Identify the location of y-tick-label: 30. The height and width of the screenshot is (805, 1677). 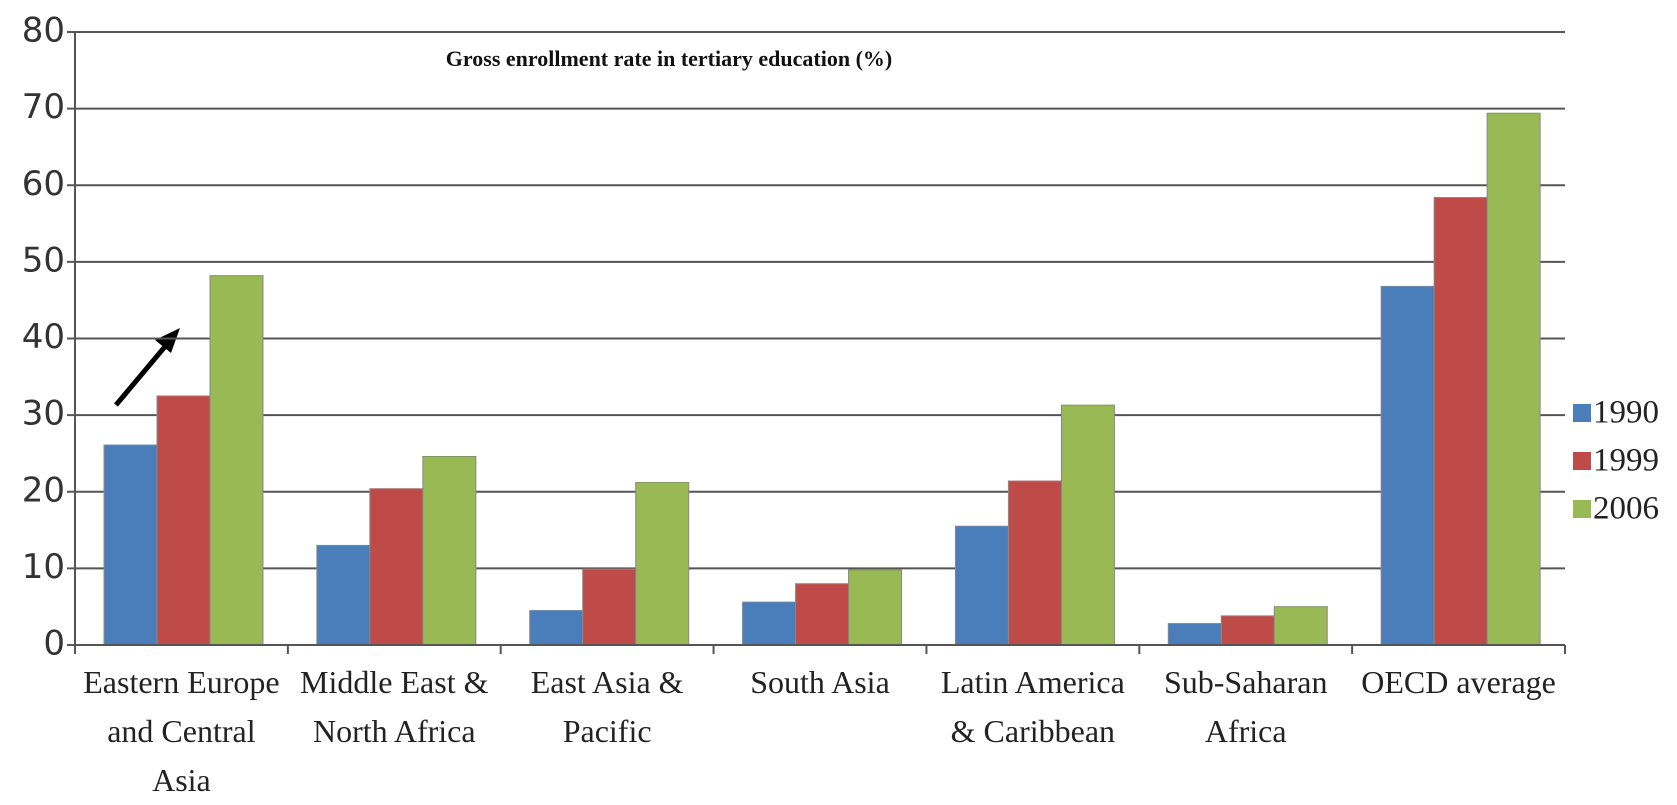
(43, 414).